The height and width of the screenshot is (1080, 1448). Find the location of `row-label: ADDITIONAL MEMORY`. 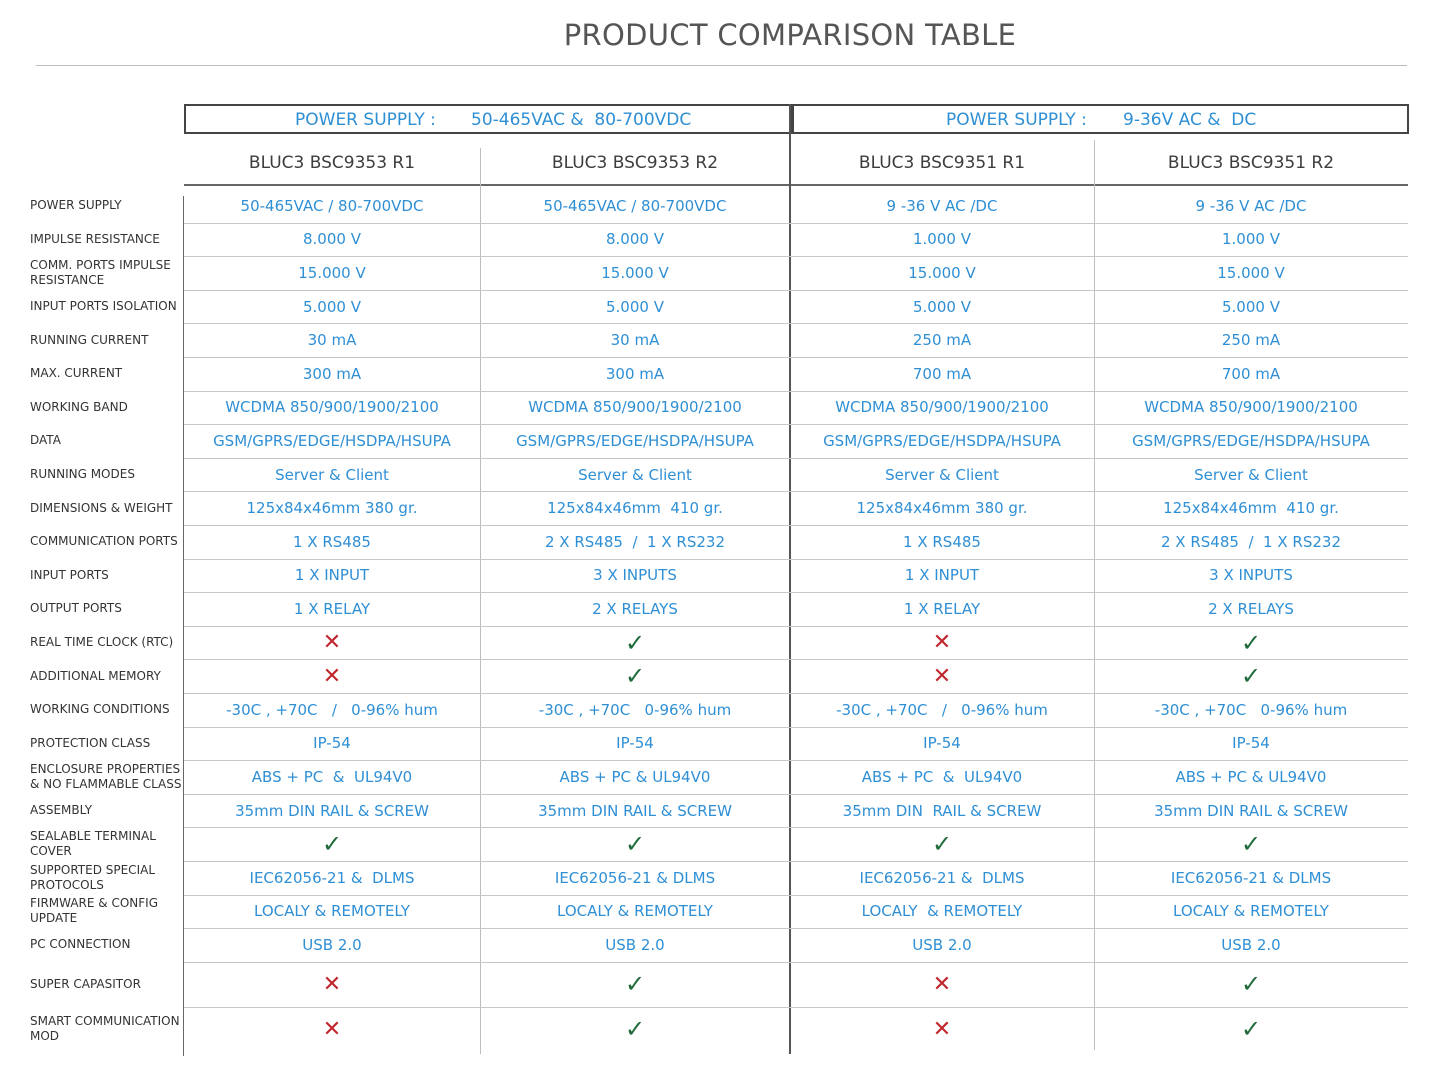

row-label: ADDITIONAL MEMORY is located at coordinates (95, 675).